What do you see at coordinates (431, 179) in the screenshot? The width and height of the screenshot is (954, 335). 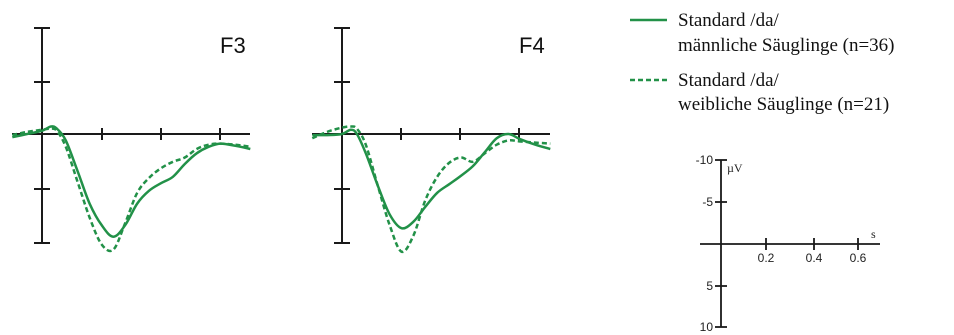 I see `panel-f4-series-male-line` at bounding box center [431, 179].